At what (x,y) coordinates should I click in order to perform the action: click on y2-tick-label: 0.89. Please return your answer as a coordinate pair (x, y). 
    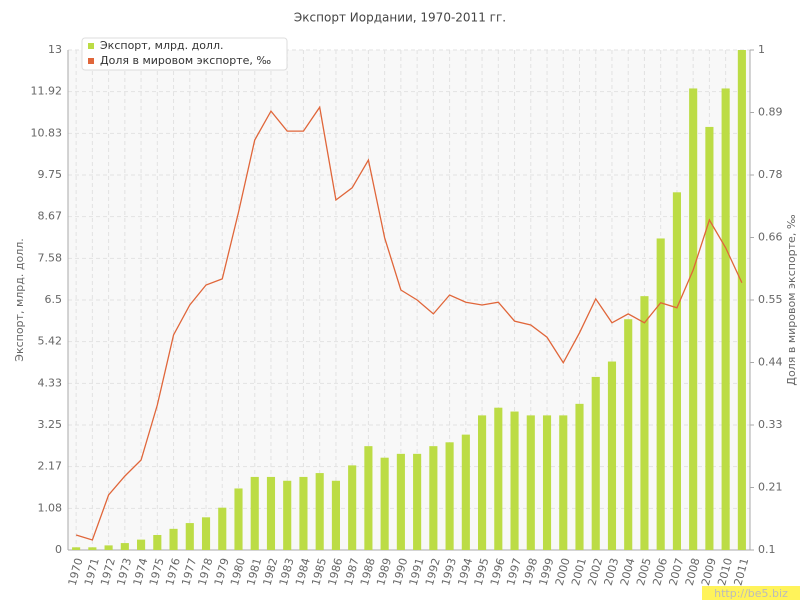
    Looking at the image, I should click on (770, 112).